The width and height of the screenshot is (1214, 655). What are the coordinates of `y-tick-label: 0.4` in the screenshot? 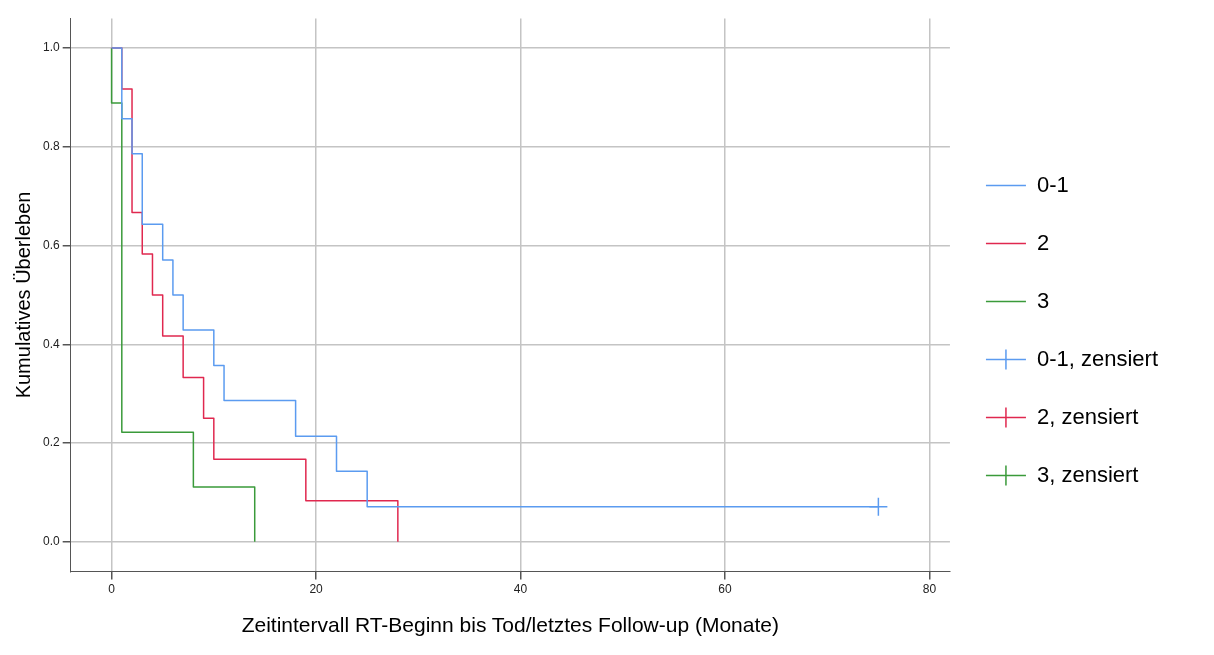 It's located at (51, 343).